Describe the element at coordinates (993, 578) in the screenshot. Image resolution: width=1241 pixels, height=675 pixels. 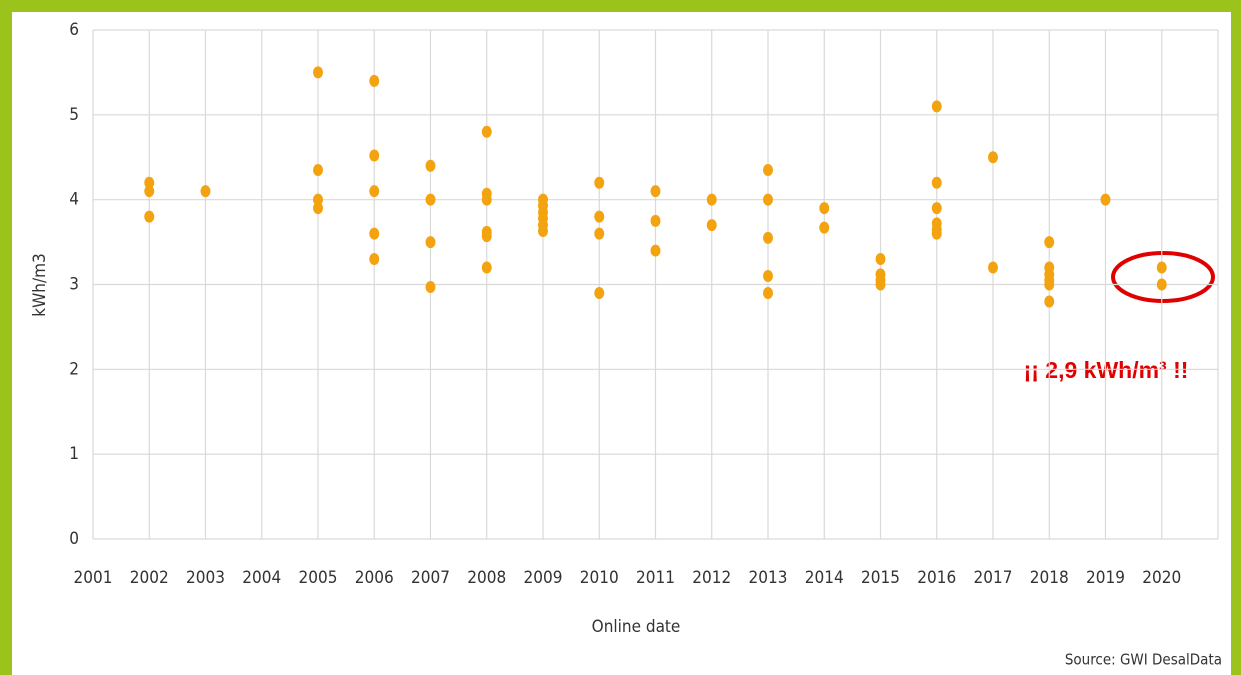
I see `x-tick-label: 2017` at that location.